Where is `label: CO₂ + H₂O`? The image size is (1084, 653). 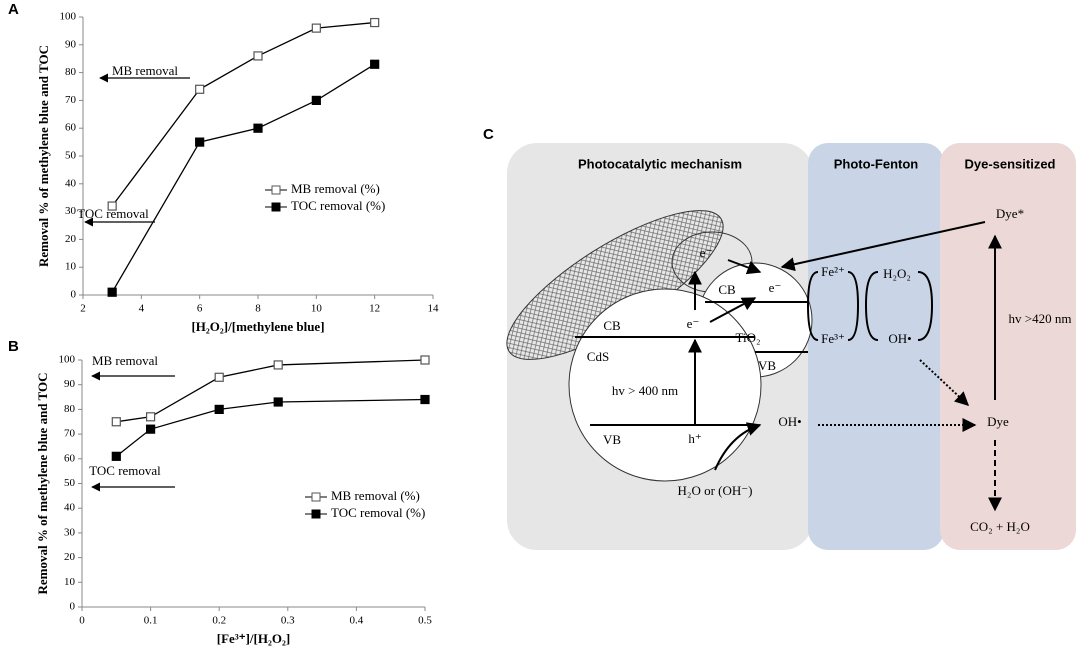
label: CO₂ + H₂O is located at coordinates (1000, 526).